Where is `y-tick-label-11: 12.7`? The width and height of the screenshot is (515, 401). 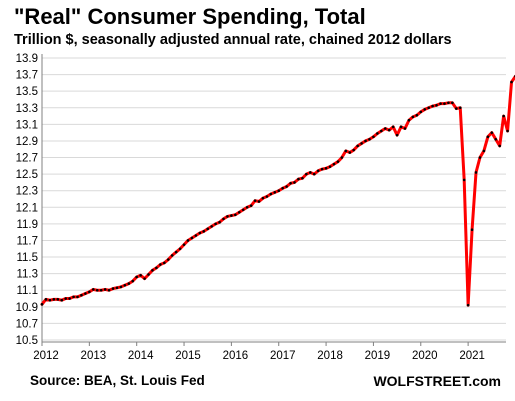 y-tick-label-11: 12.7 is located at coordinates (27, 159).